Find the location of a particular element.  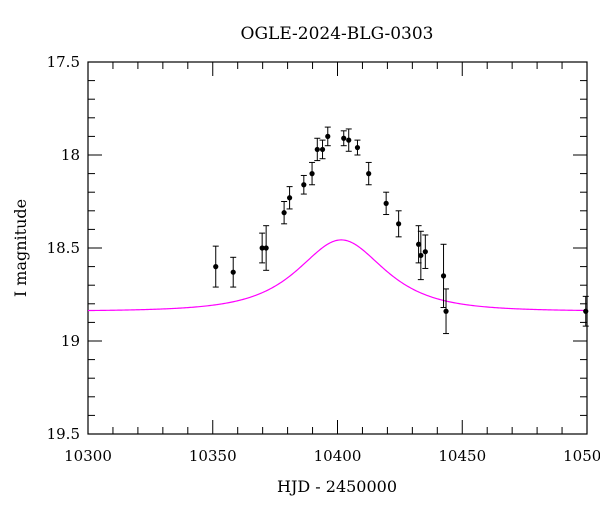

x-tick-label: 10500 is located at coordinates (581, 456).